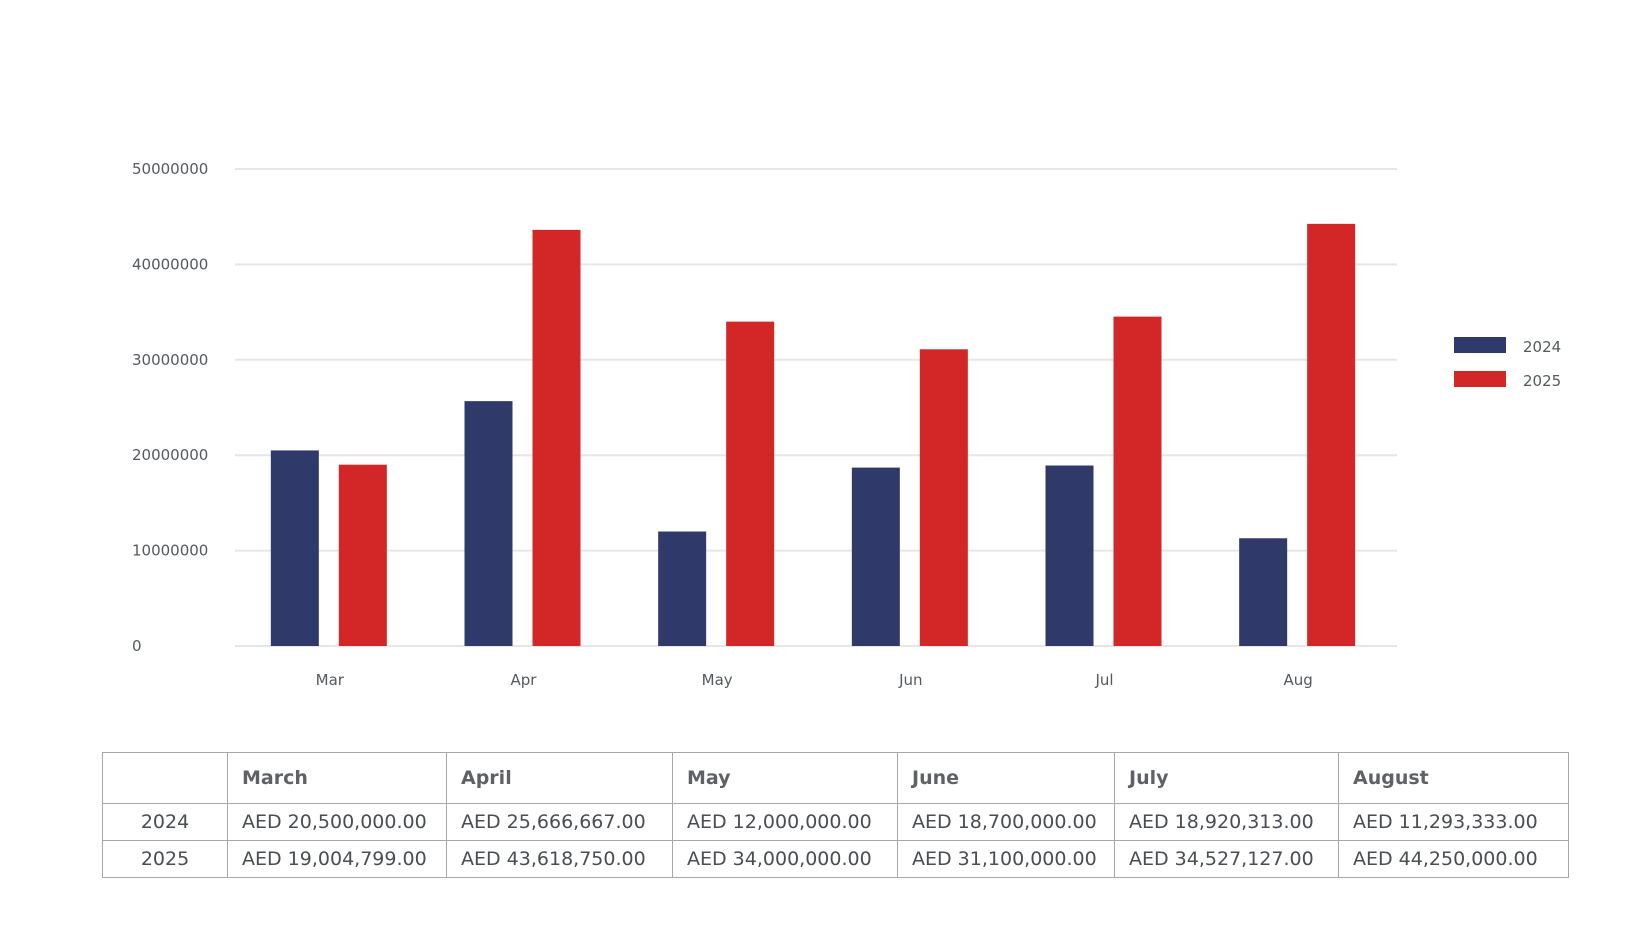  Describe the element at coordinates (165, 778) in the screenshot. I see `table-corner-cell` at that location.